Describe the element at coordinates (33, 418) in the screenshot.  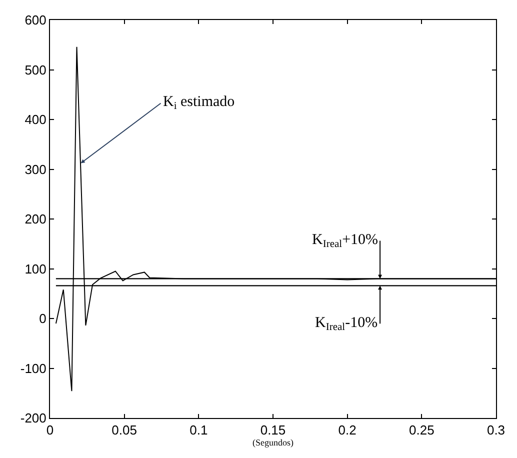
I see `y-tick-label: -200` at that location.